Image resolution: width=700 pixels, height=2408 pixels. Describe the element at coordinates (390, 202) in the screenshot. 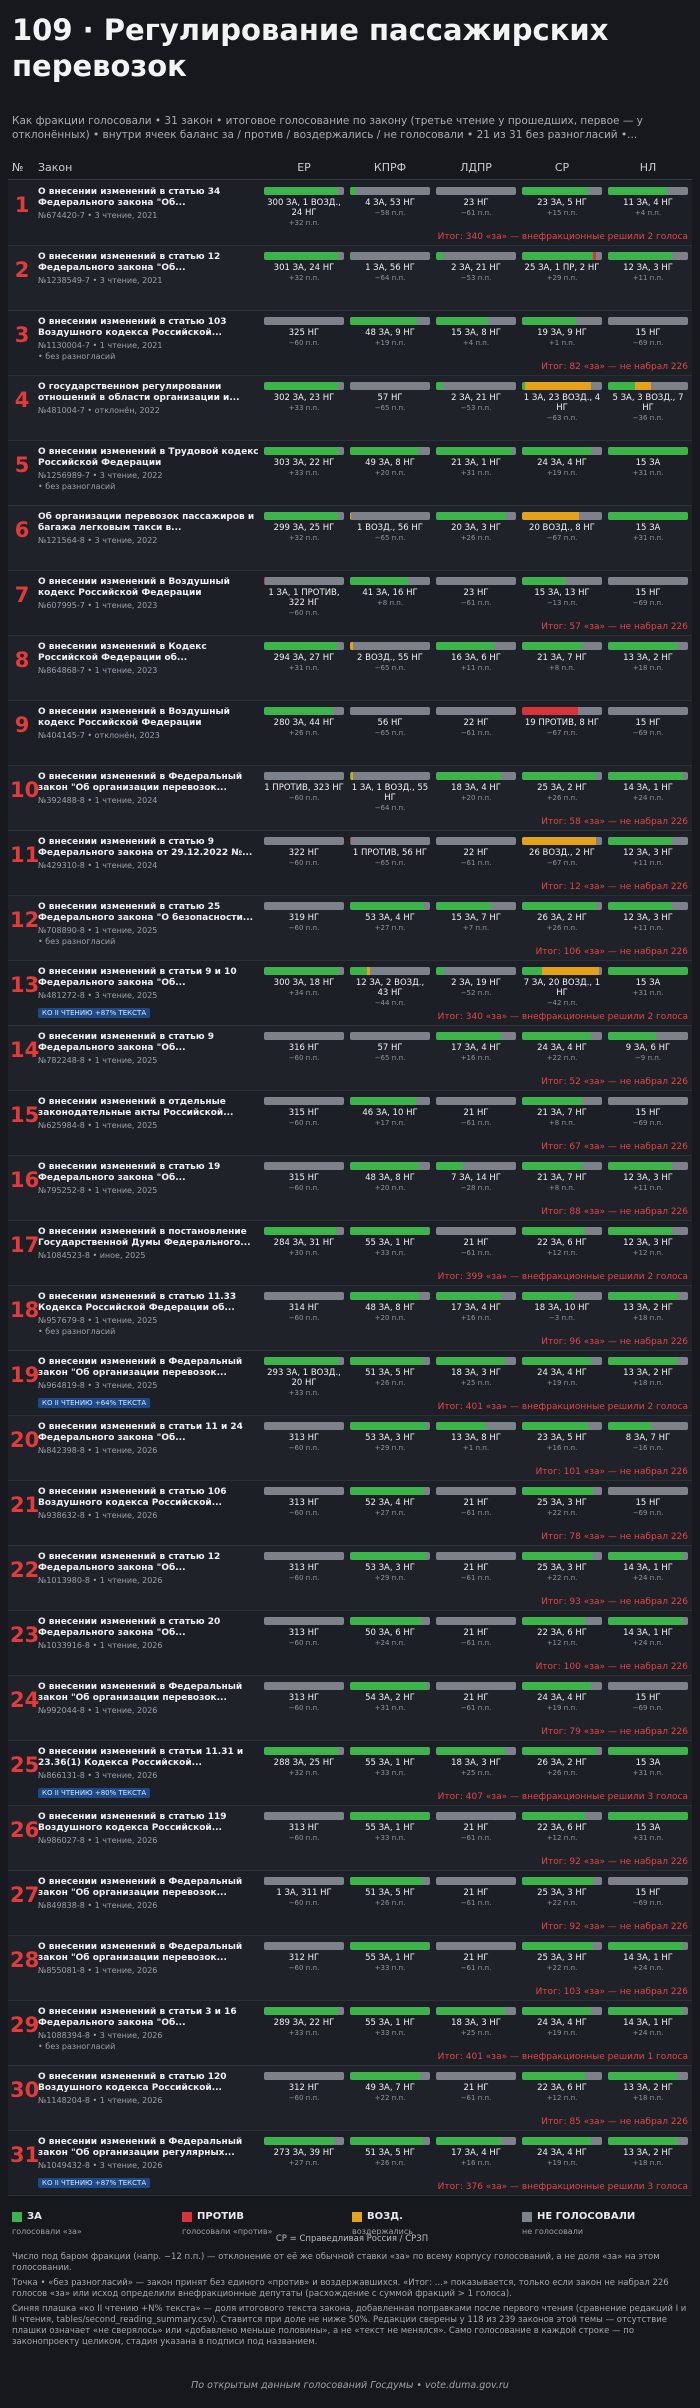

I see `faction-cell: 4 ЗА, 53 НГ −58 п.п.` at that location.